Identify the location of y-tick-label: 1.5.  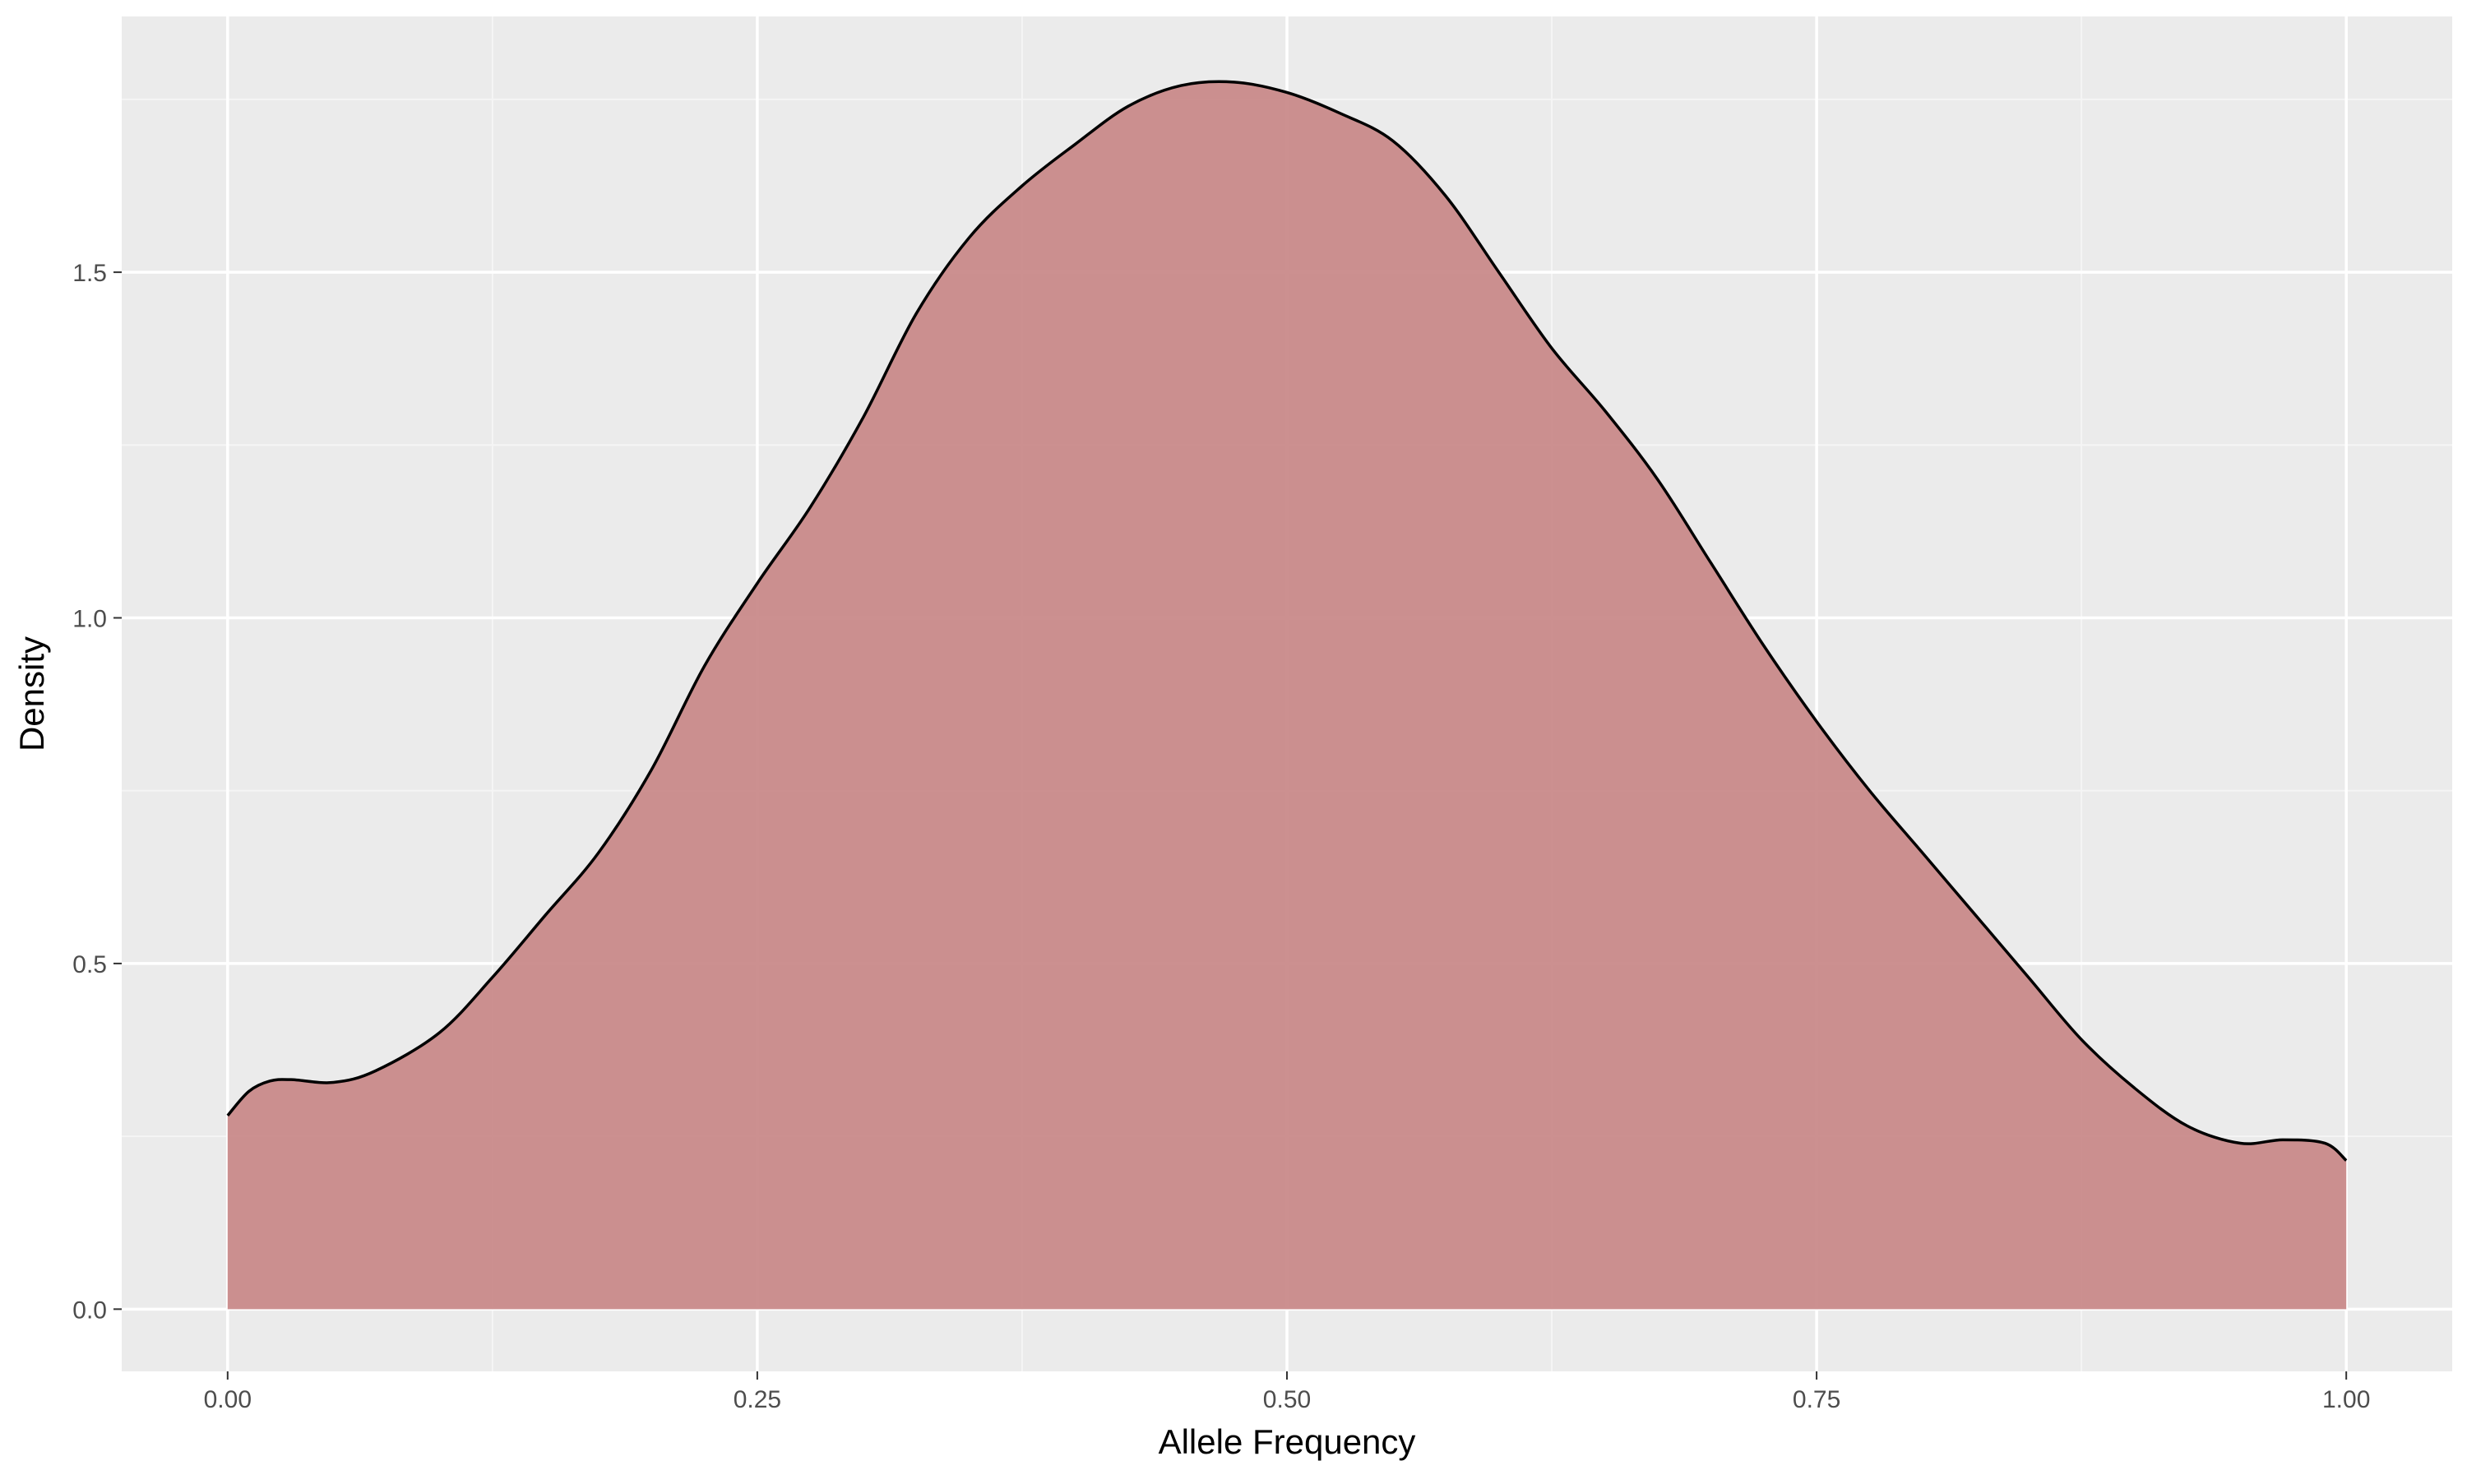
(90, 273).